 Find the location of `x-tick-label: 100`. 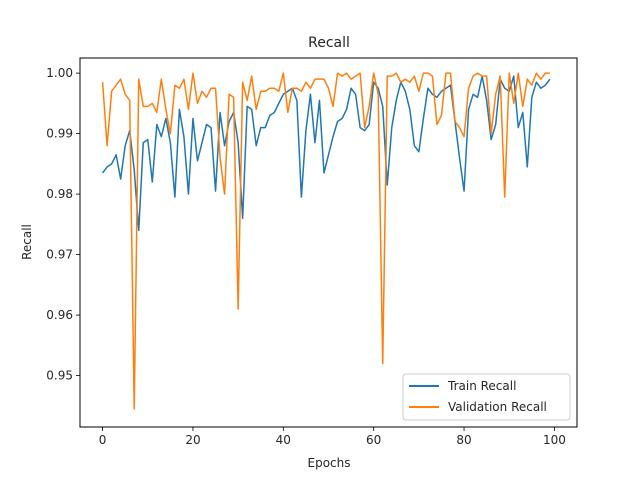

x-tick-label: 100 is located at coordinates (554, 440).